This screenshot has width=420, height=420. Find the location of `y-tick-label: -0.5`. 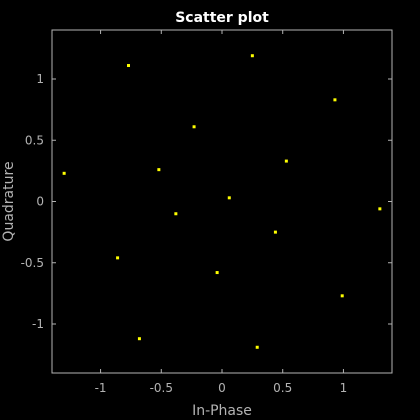

y-tick-label: -0.5 is located at coordinates (32, 263).